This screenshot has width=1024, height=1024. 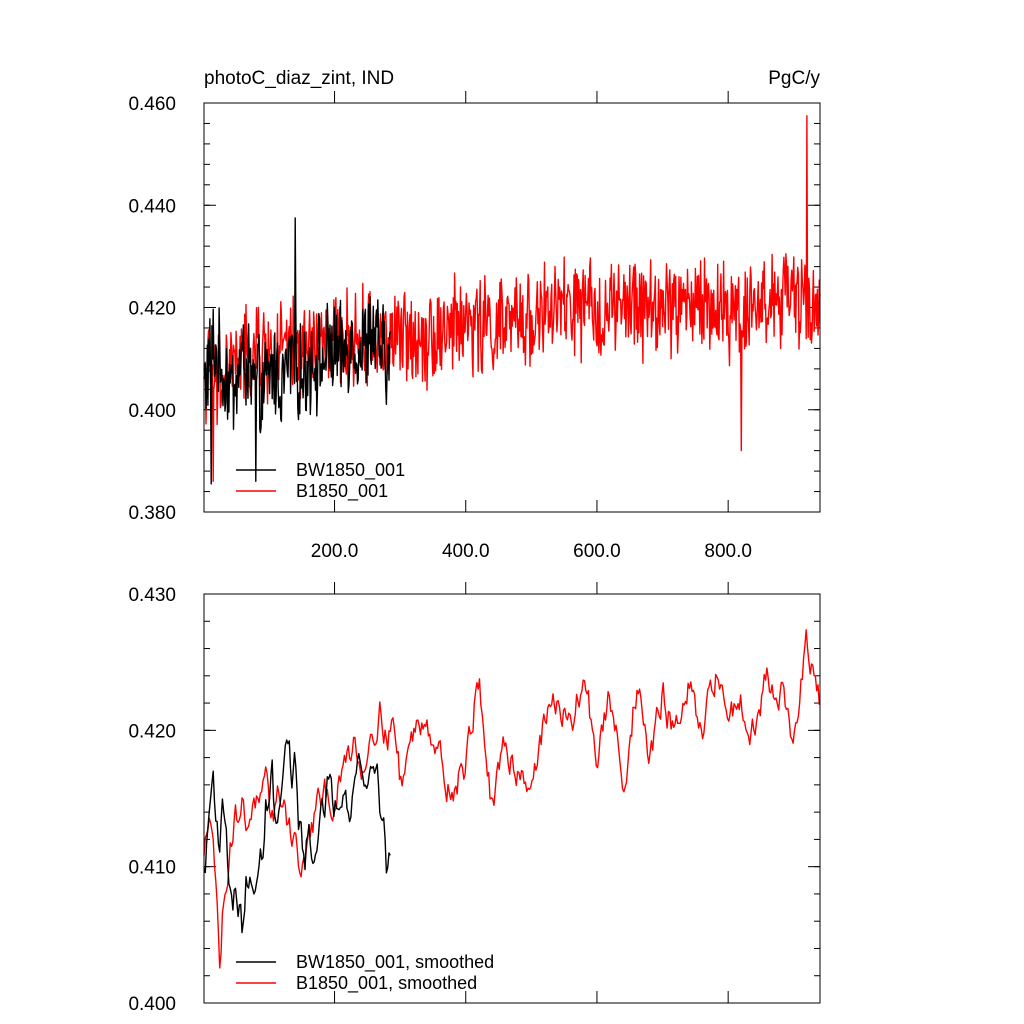 What do you see at coordinates (152, 309) in the screenshot?
I see `top-ytick-label: 0.420` at bounding box center [152, 309].